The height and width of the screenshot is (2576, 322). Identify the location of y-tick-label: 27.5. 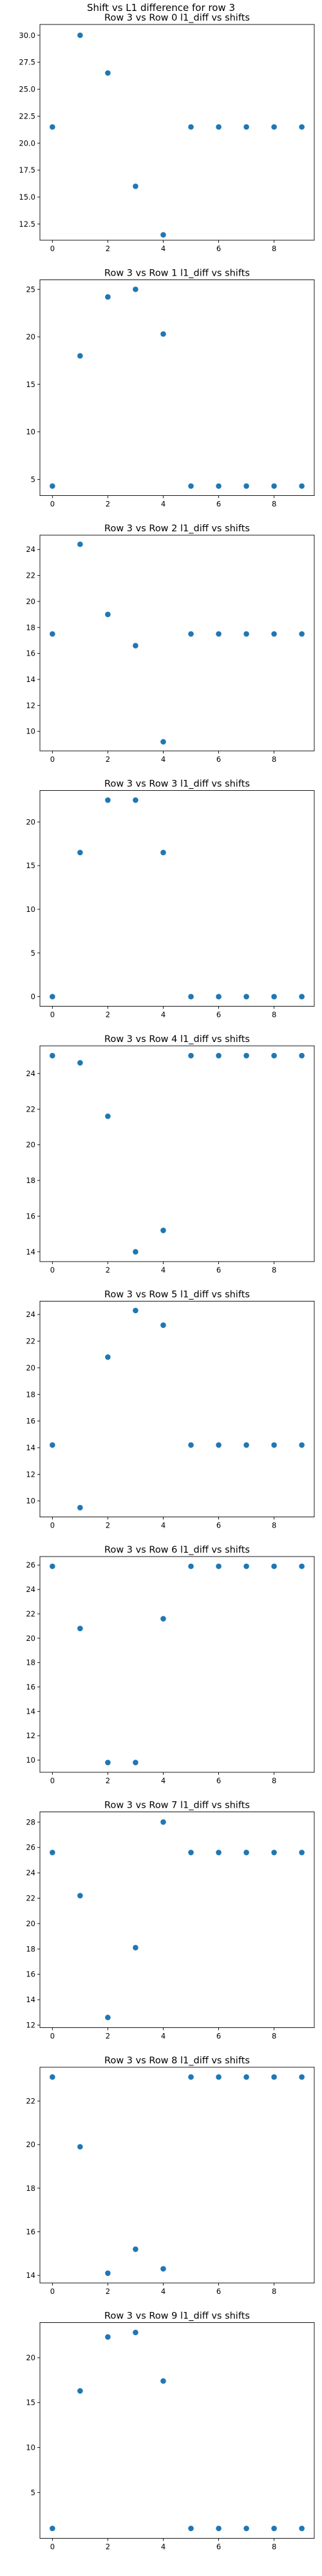
(27, 62).